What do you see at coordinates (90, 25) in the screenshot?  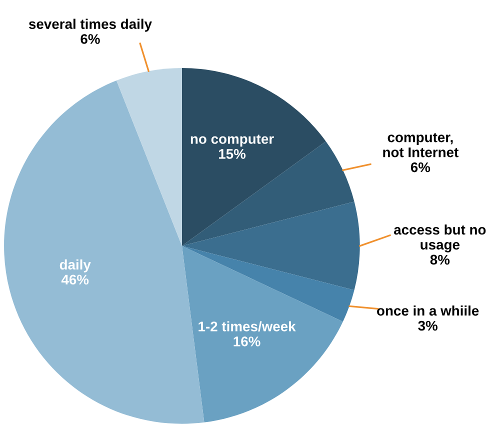 I see `slice-label: several times daily` at bounding box center [90, 25].